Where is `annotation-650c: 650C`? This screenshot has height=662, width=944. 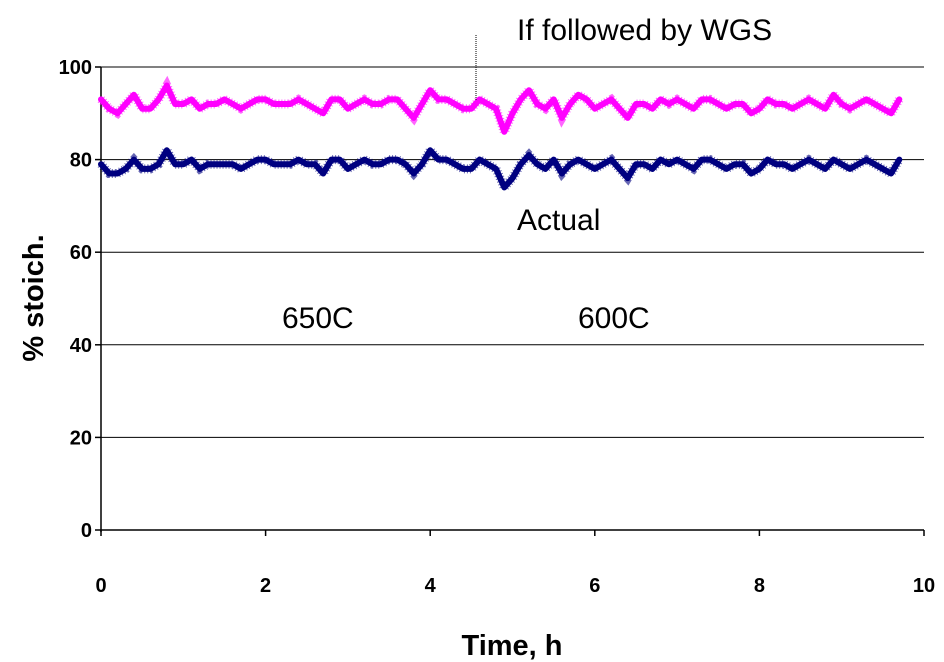 annotation-650c: 650C is located at coordinates (318, 318).